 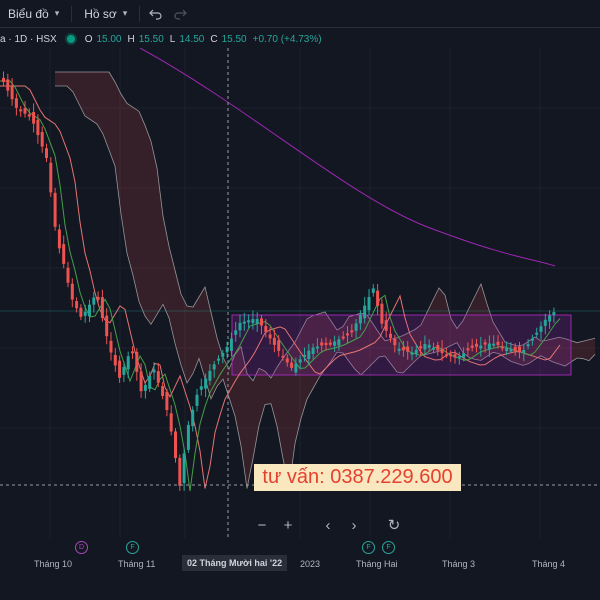 I want to click on redo-icon, so click(x=181, y=14).